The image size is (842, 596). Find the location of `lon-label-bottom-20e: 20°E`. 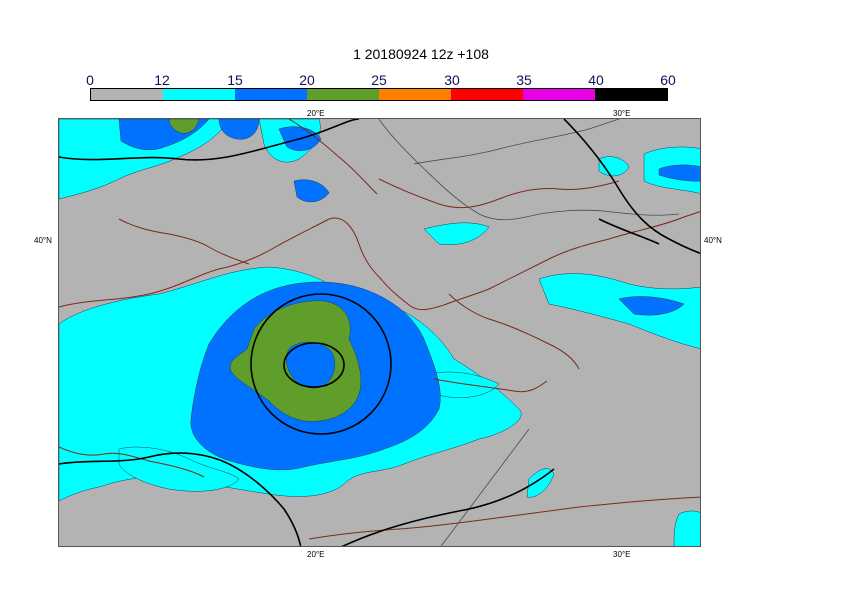

lon-label-bottom-20e: 20°E is located at coordinates (316, 554).